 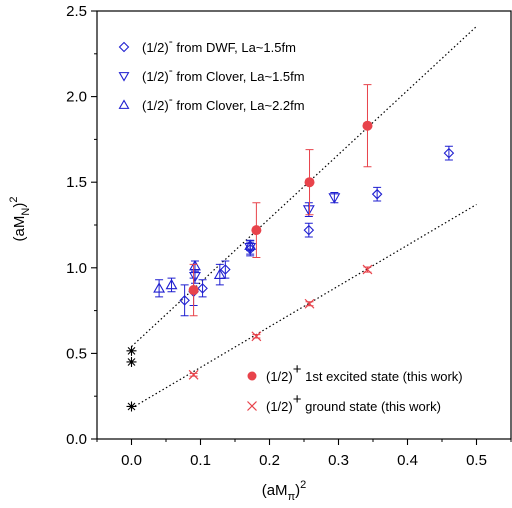 I want to click on y-axis-title: (aMN)2, so click(x=20, y=219).